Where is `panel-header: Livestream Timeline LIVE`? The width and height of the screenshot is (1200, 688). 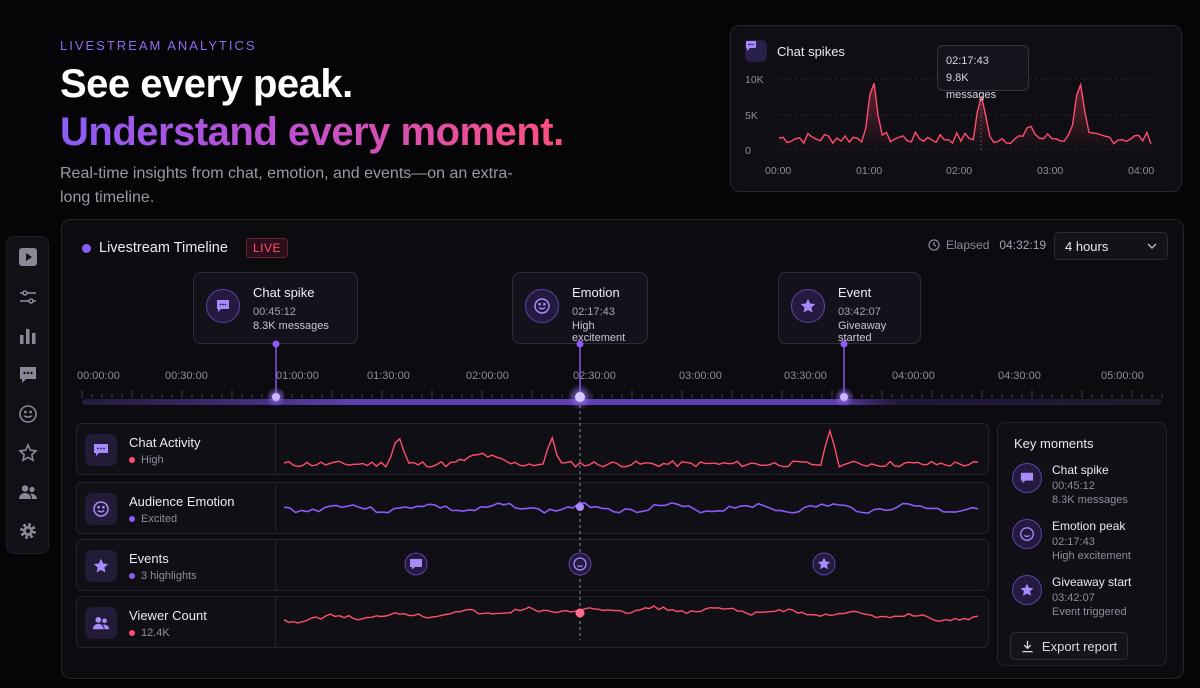 panel-header: Livestream Timeline LIVE is located at coordinates (185, 248).